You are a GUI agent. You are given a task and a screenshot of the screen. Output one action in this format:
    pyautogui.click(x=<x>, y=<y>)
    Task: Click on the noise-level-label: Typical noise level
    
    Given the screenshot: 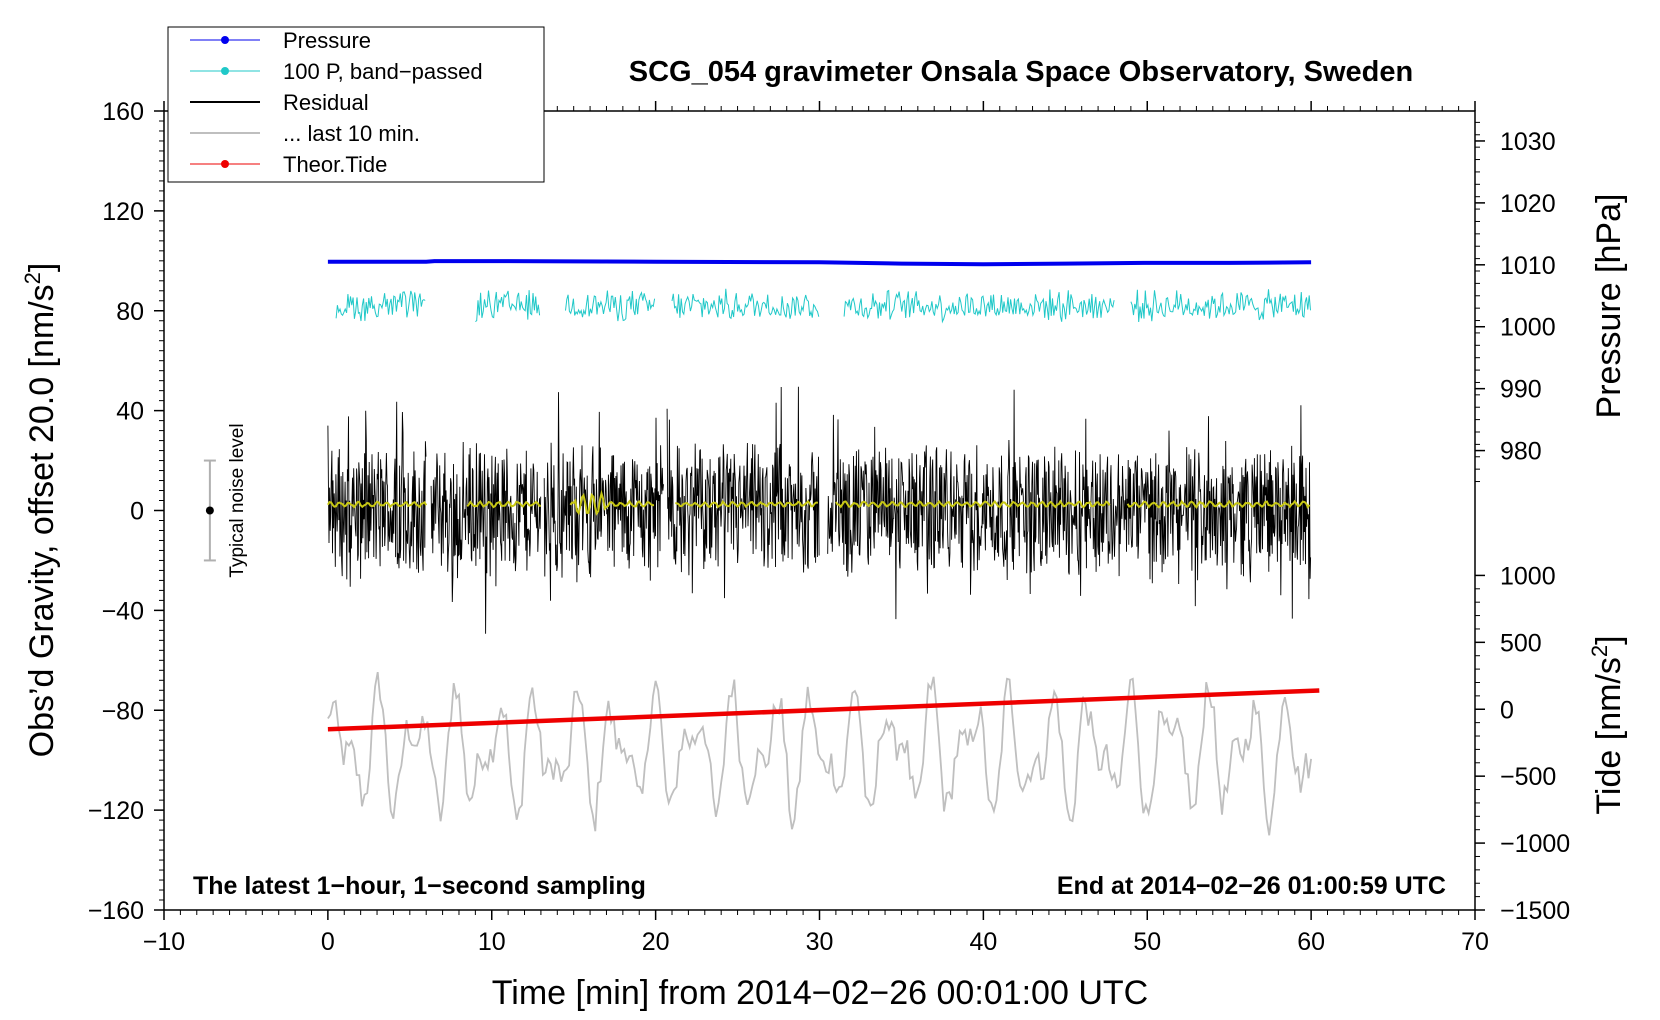 What is the action you would take?
    pyautogui.click(x=237, y=500)
    